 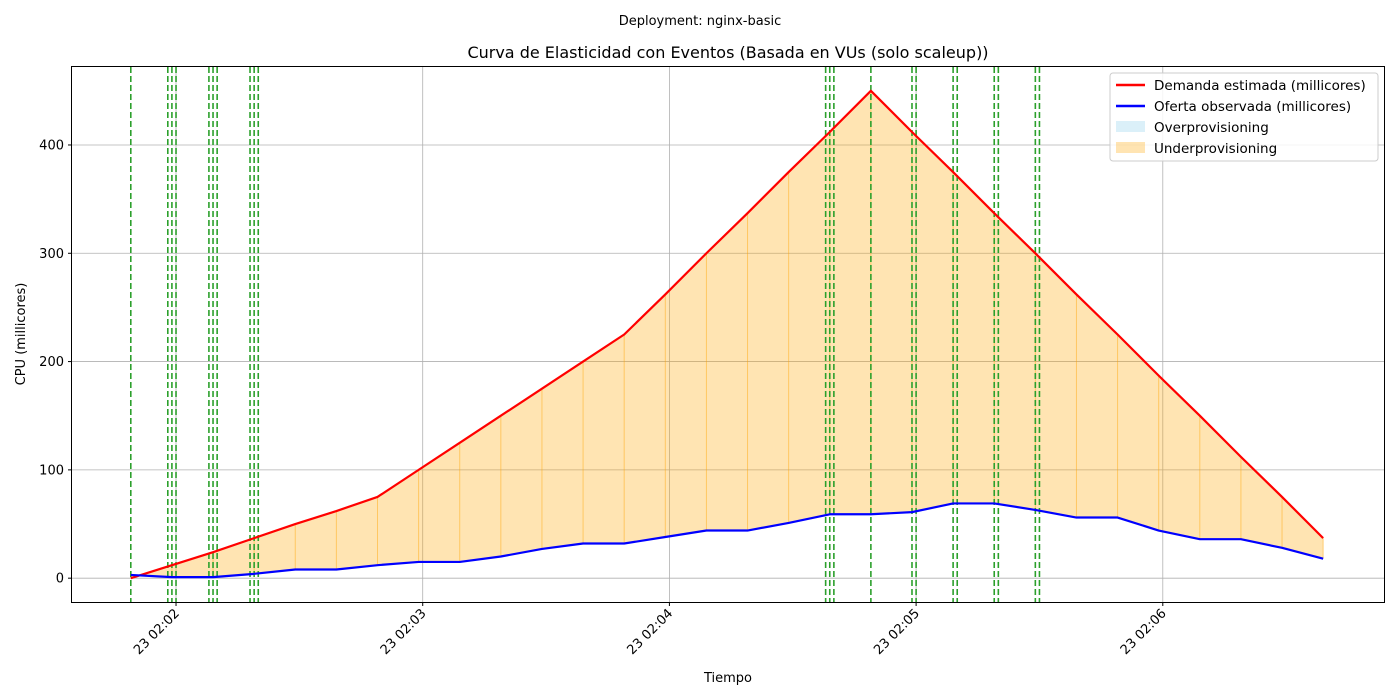 What do you see at coordinates (51, 145) in the screenshot?
I see `y-tick-label: 400` at bounding box center [51, 145].